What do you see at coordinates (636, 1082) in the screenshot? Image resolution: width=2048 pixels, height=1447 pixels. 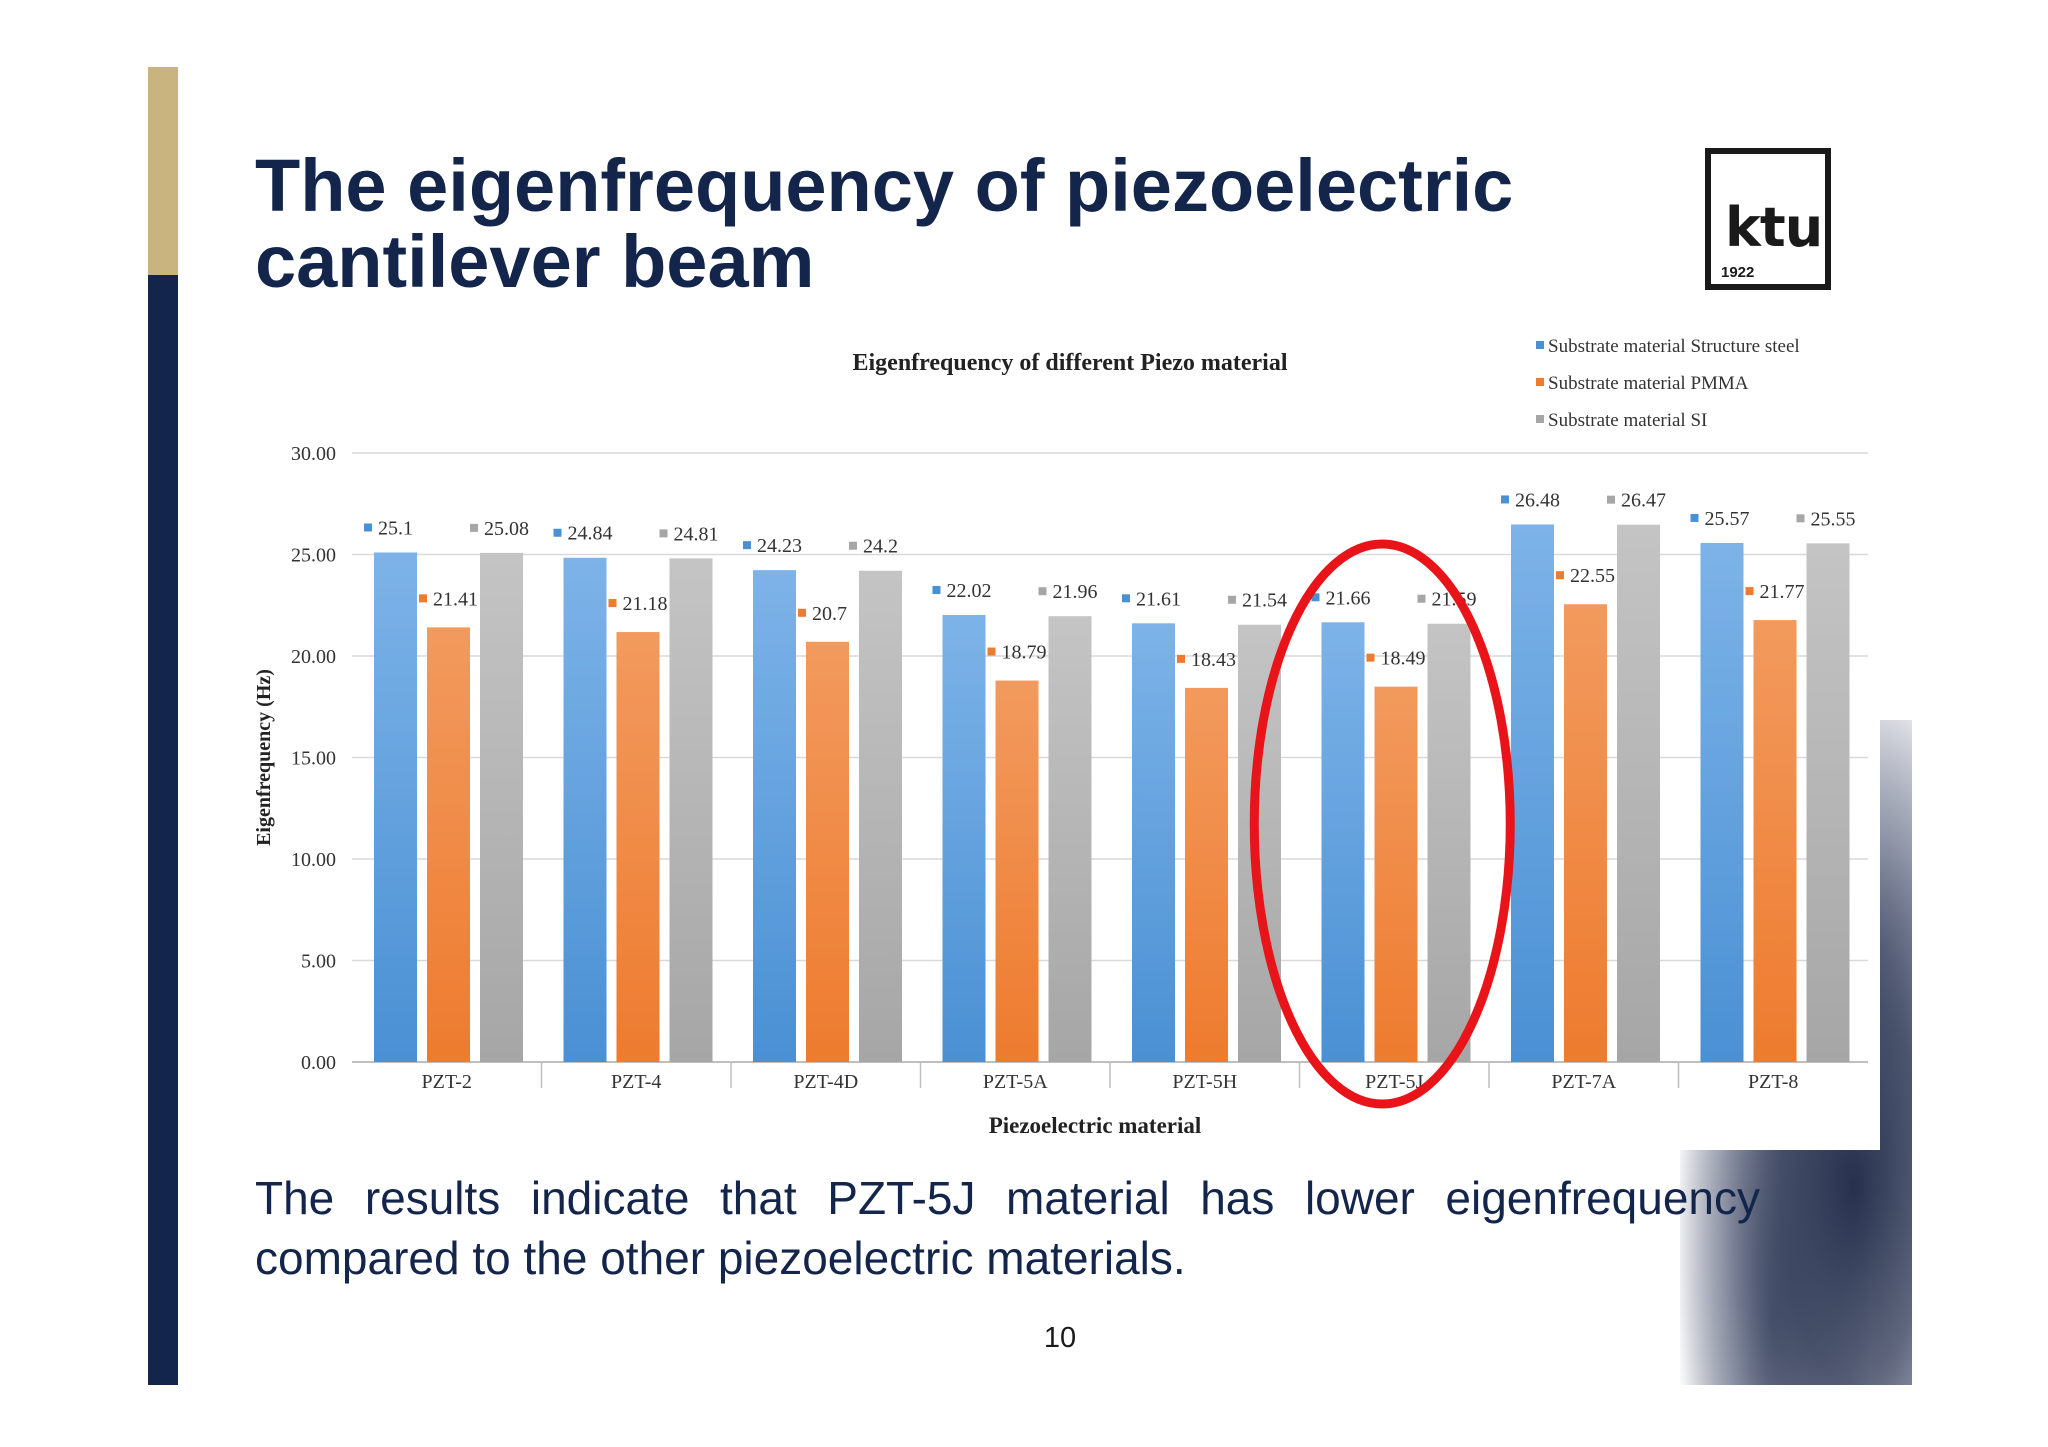 I see `x-tick-label: PZT-4` at bounding box center [636, 1082].